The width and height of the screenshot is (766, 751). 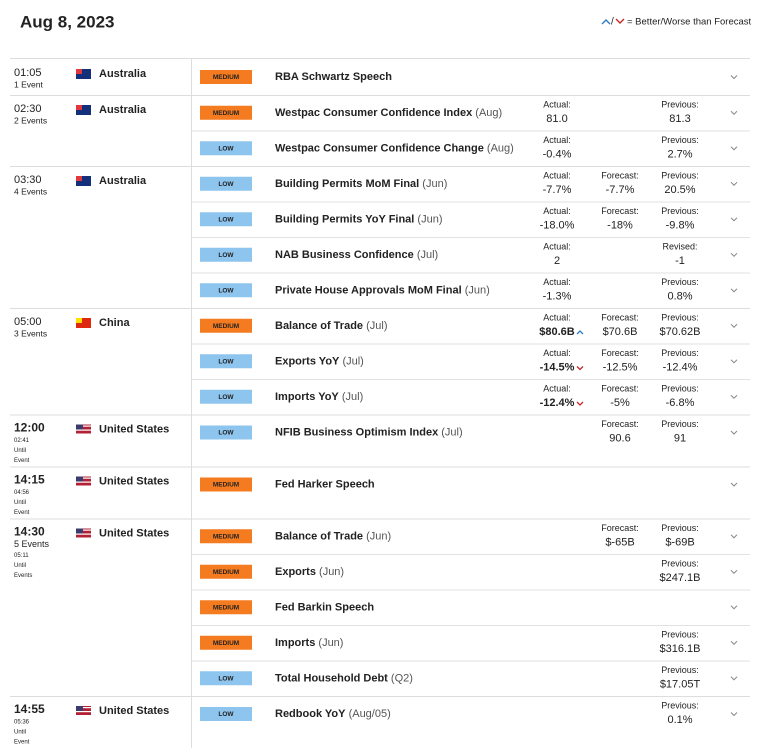 I want to click on event-count: 5 Events, so click(x=32, y=544).